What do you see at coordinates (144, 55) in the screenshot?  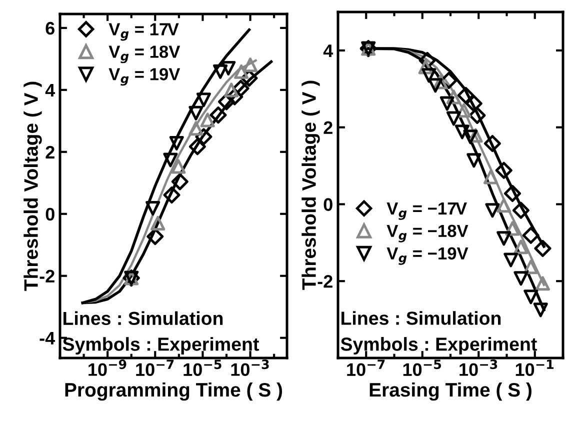 I see `legend-label: V$_{g}$ = 18V` at bounding box center [144, 55].